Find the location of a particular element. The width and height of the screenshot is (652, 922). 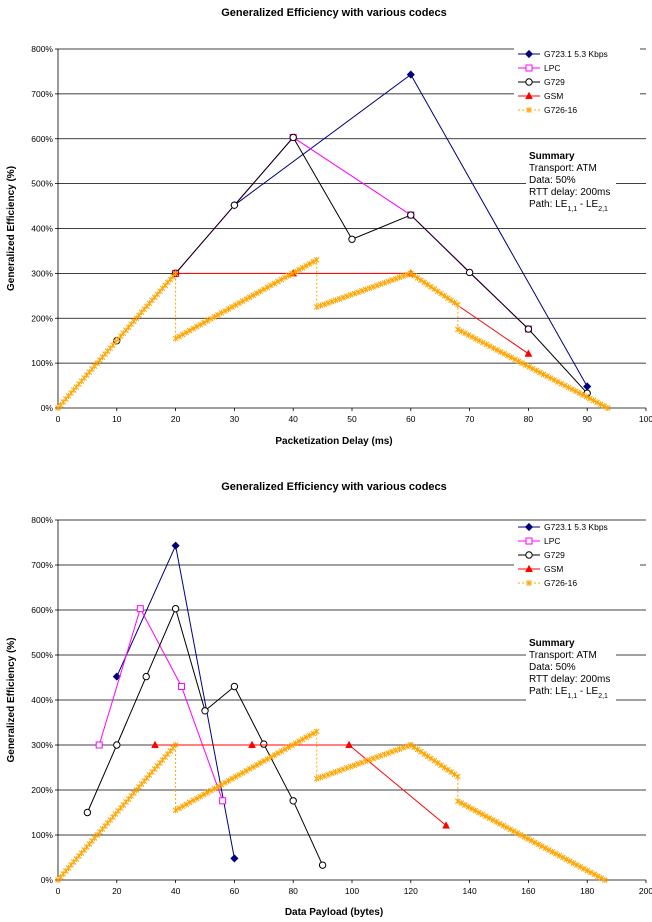

x-tick-label: 60 is located at coordinates (411, 419).